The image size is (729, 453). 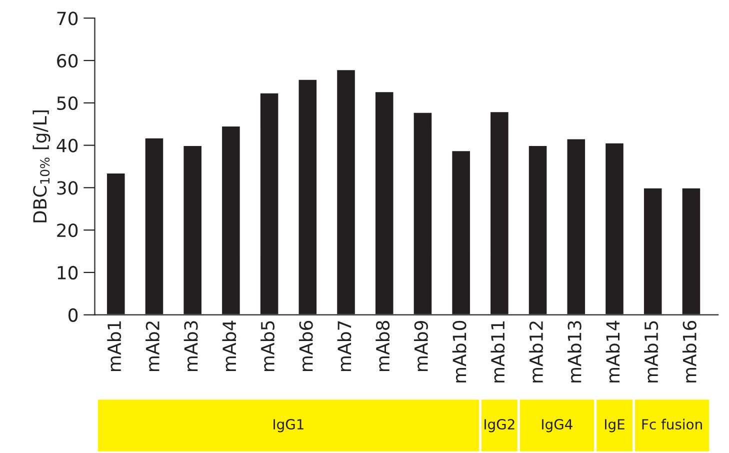 What do you see at coordinates (68, 273) in the screenshot?
I see `y-tick-label: 10` at bounding box center [68, 273].